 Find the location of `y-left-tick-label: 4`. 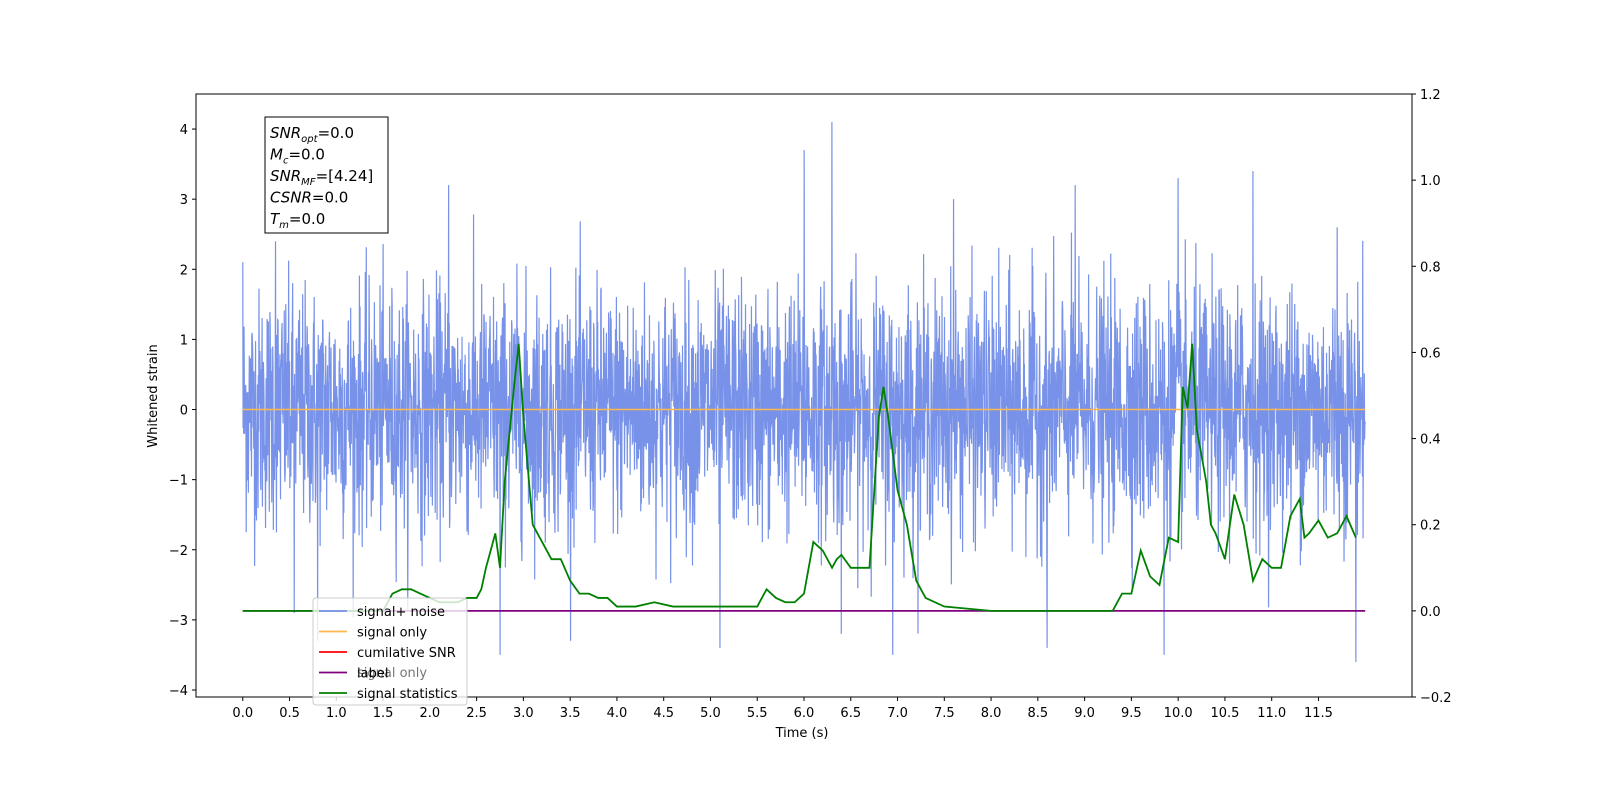

y-left-tick-label: 4 is located at coordinates (184, 130).